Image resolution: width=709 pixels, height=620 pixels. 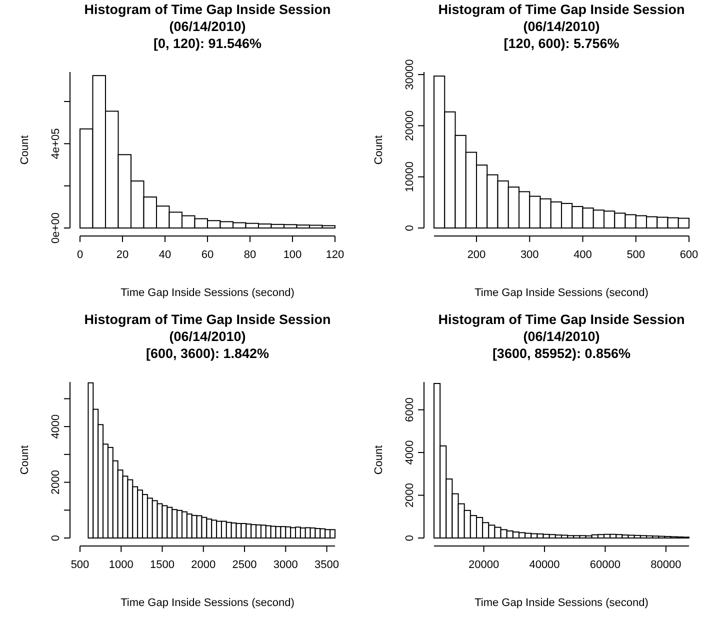 What do you see at coordinates (165, 255) in the screenshot?
I see `x-tick-label: 40` at bounding box center [165, 255].